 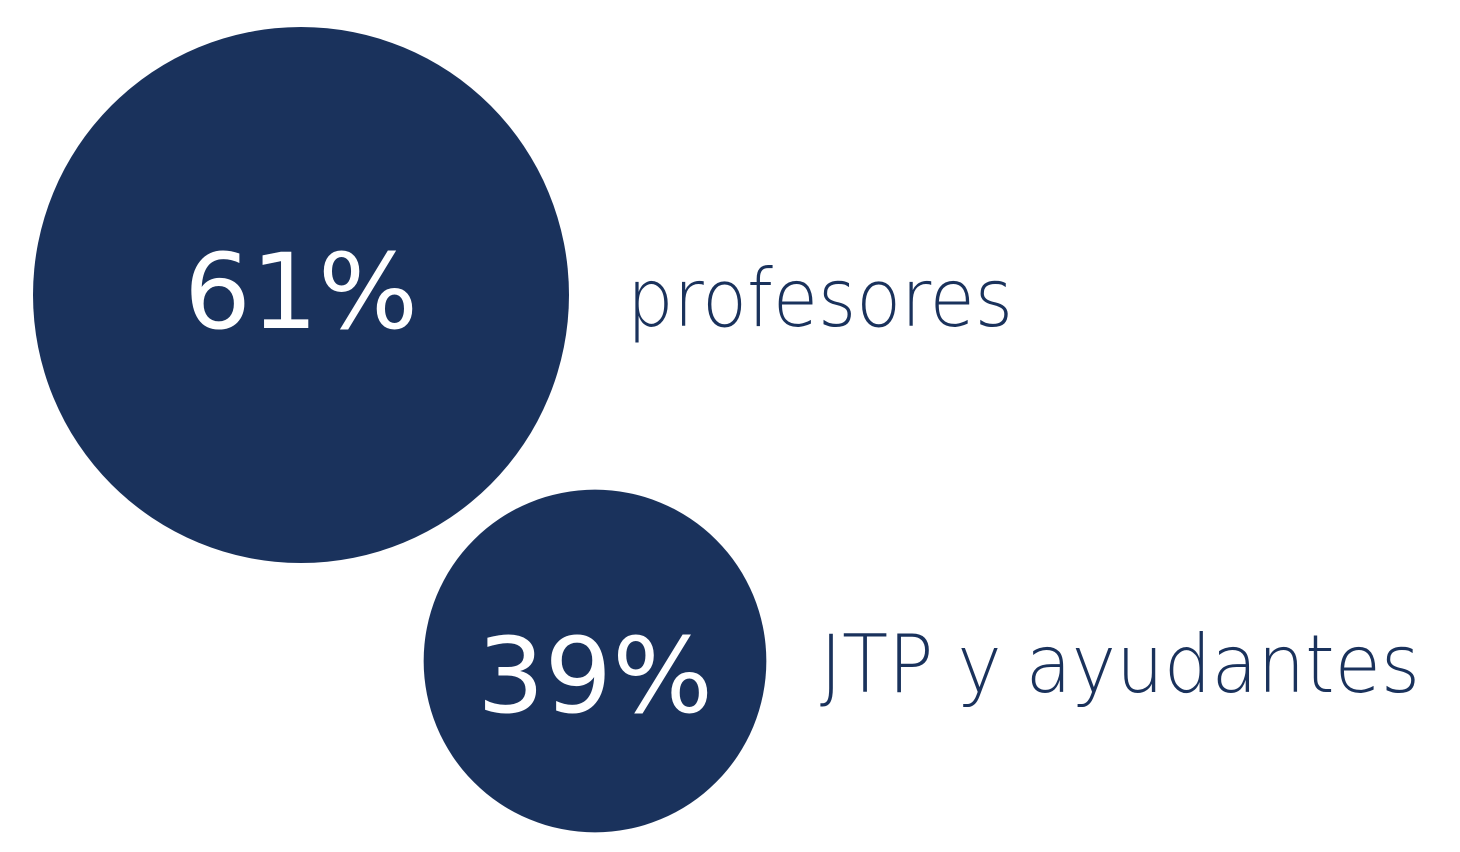 What do you see at coordinates (595, 676) in the screenshot?
I see `value-label: 39%` at bounding box center [595, 676].